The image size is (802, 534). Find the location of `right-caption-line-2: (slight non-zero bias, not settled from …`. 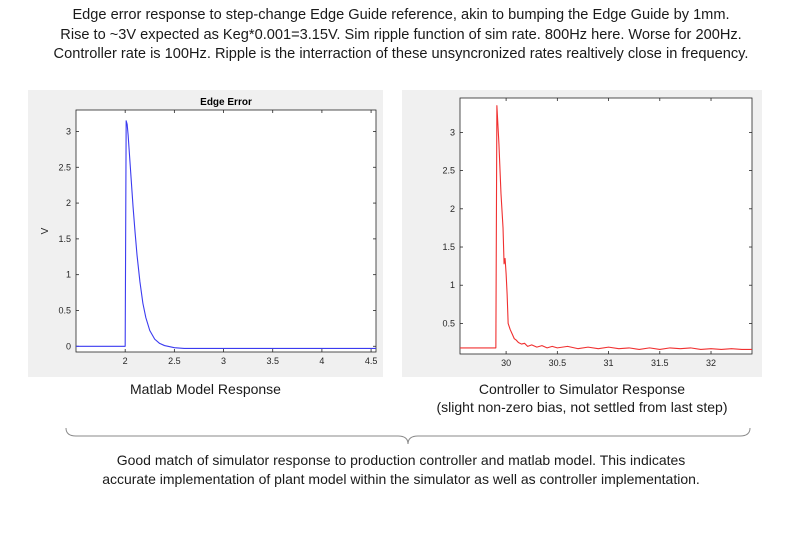

right-caption-line-2: (slight non-zero bias, not settled from … is located at coordinates (582, 407).